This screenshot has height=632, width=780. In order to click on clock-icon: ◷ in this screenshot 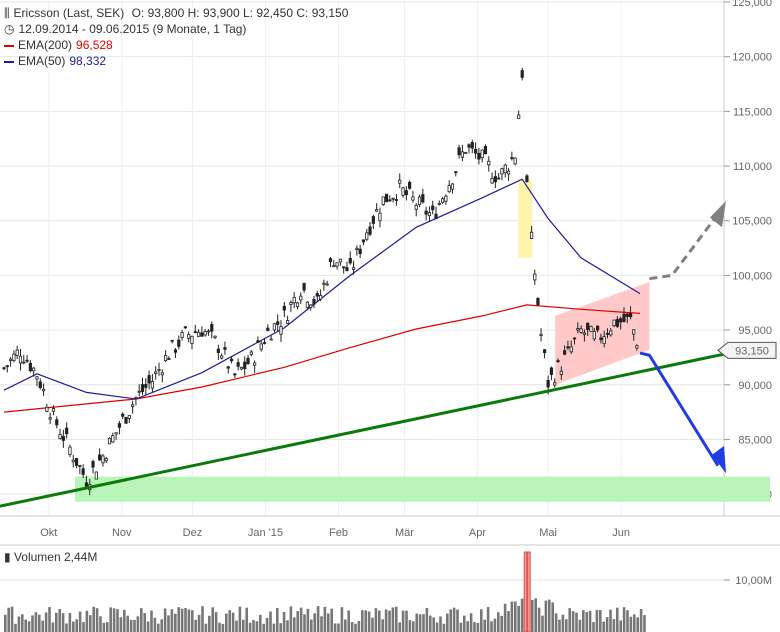, I will do `click(9, 29)`.